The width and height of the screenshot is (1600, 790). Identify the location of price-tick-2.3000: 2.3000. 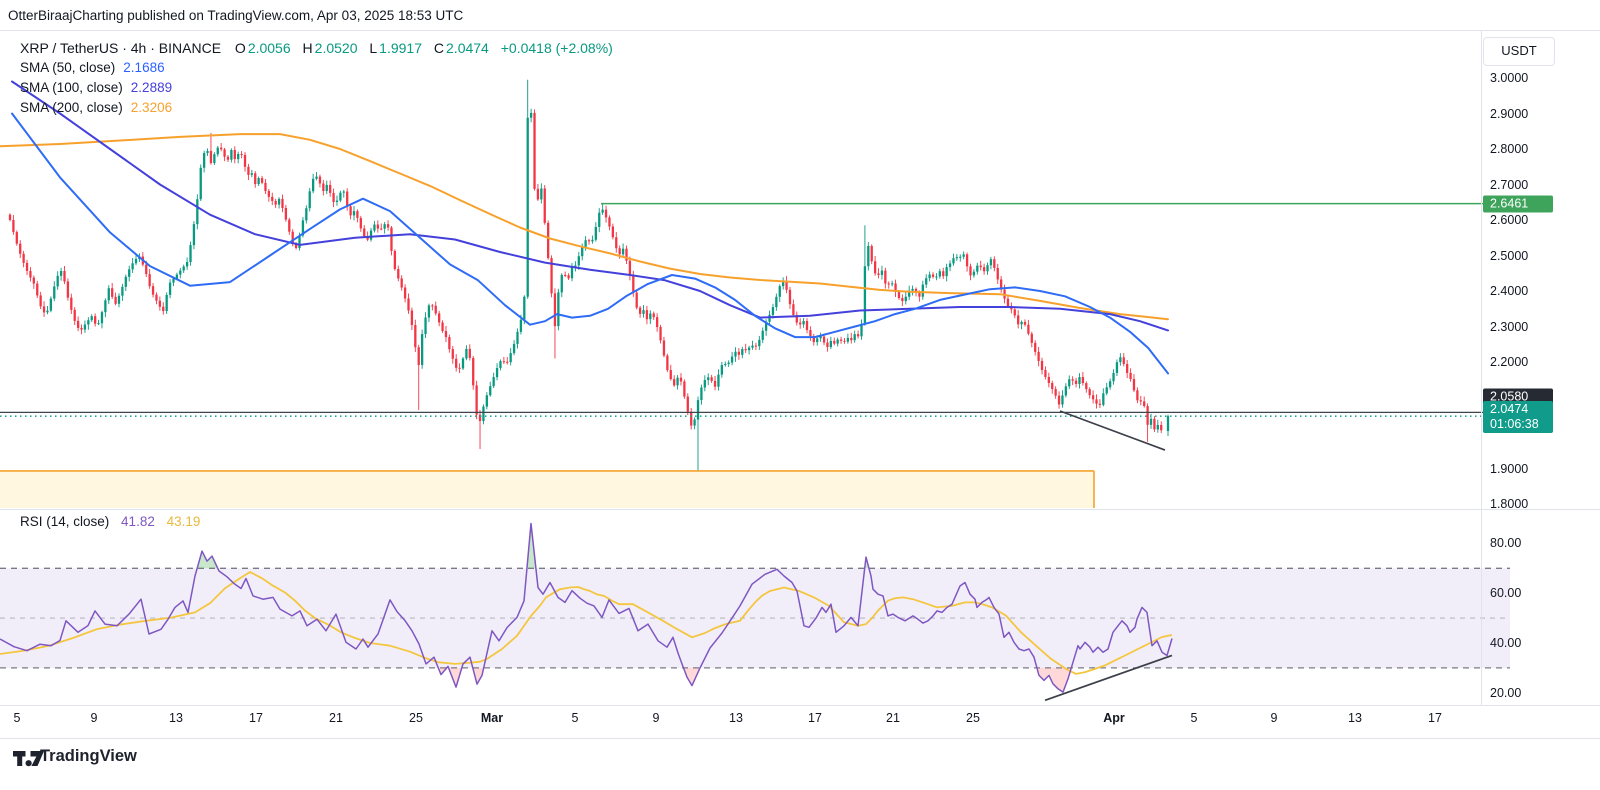
(1509, 326).